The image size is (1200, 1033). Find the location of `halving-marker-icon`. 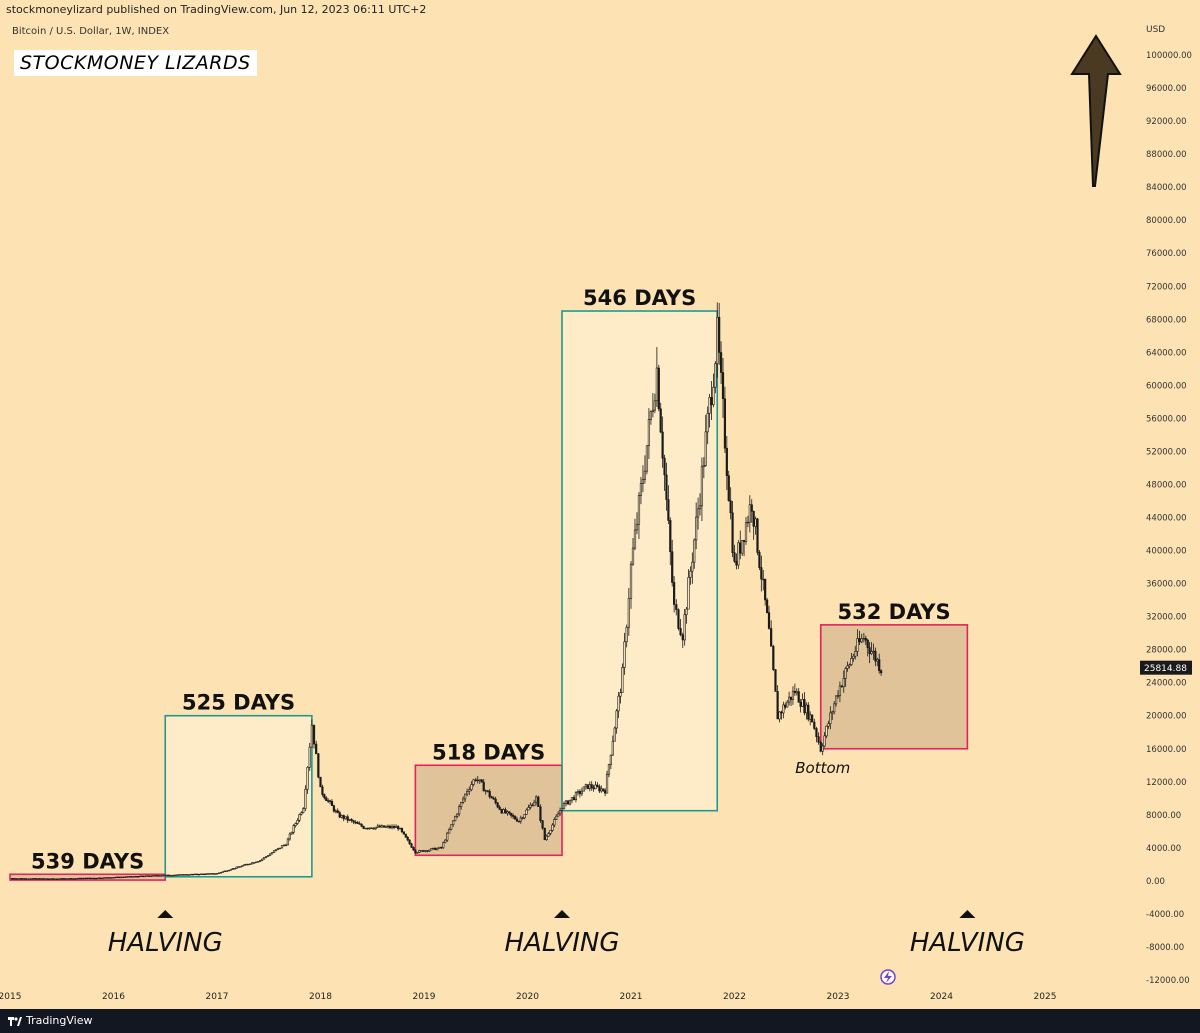

halving-marker-icon is located at coordinates (165, 914).